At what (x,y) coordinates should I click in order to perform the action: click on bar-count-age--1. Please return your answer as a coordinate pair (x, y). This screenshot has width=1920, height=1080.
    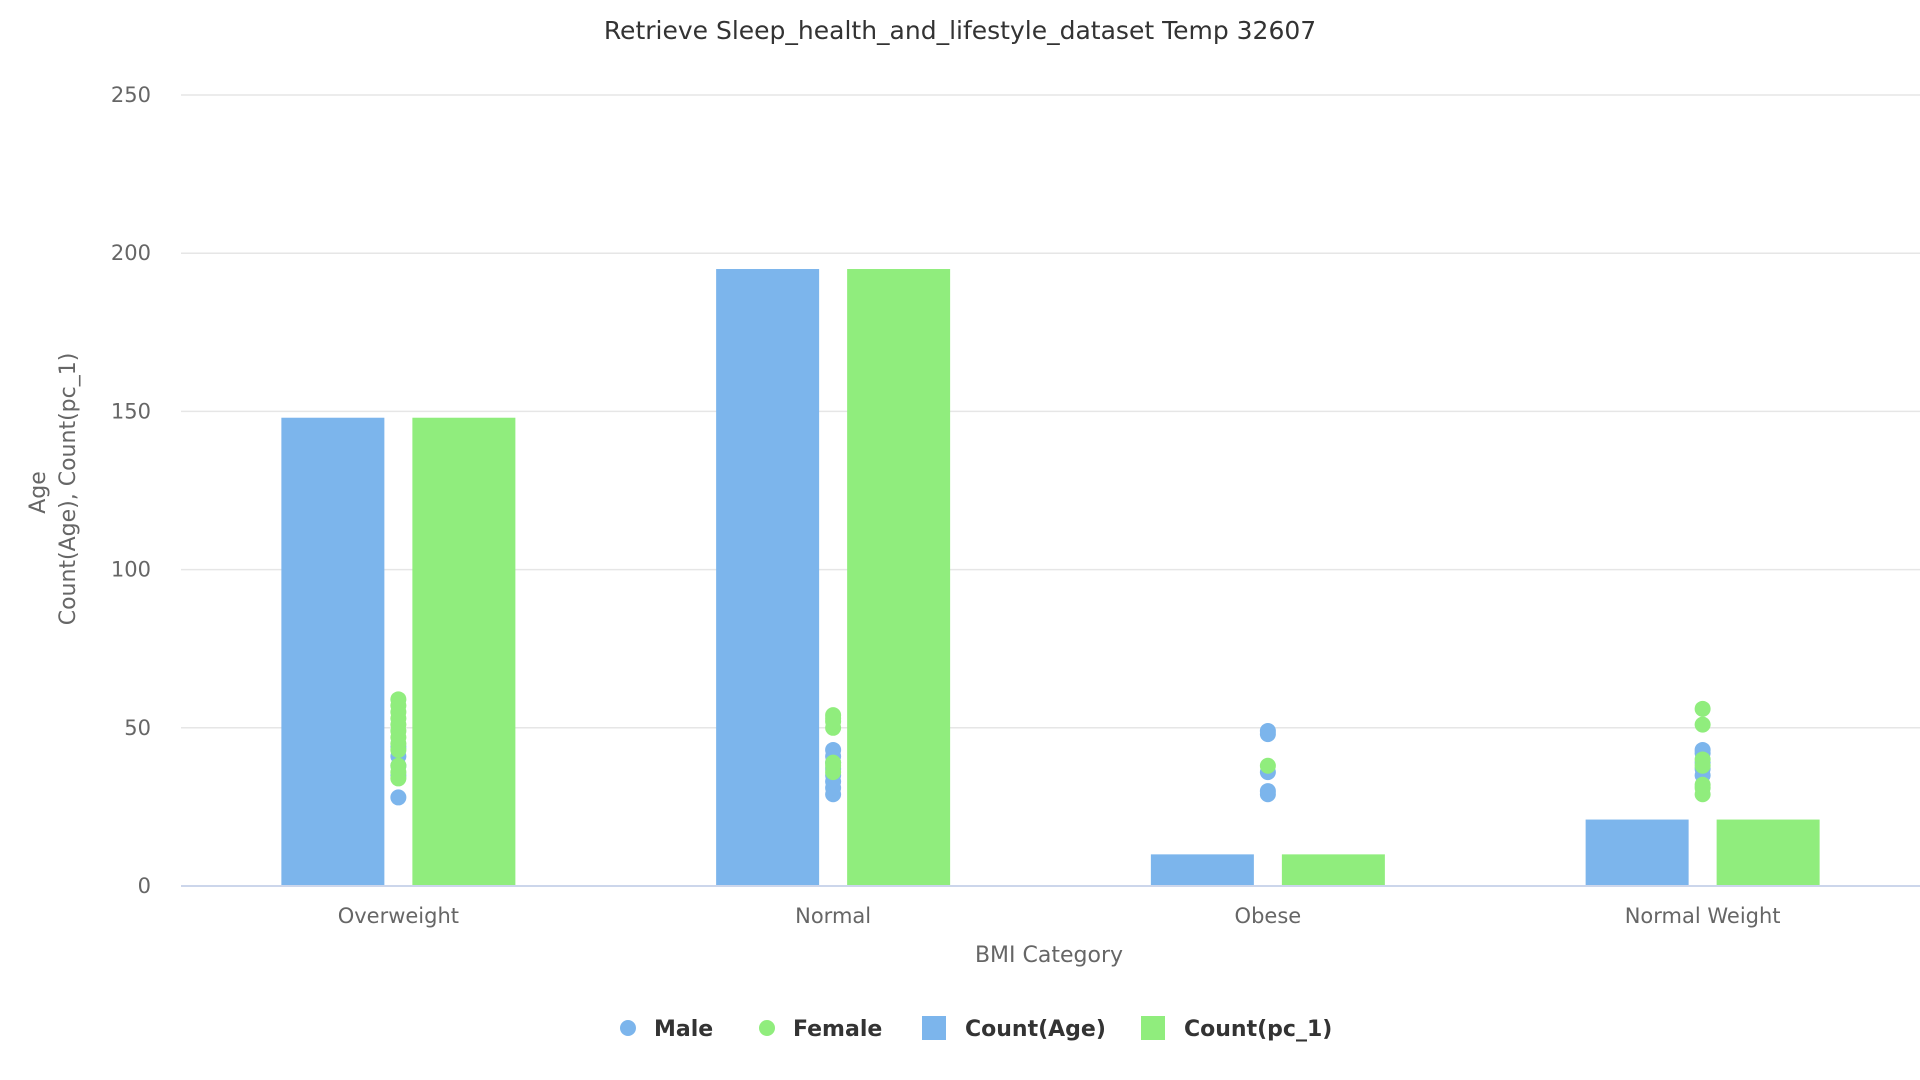
    Looking at the image, I should click on (768, 577).